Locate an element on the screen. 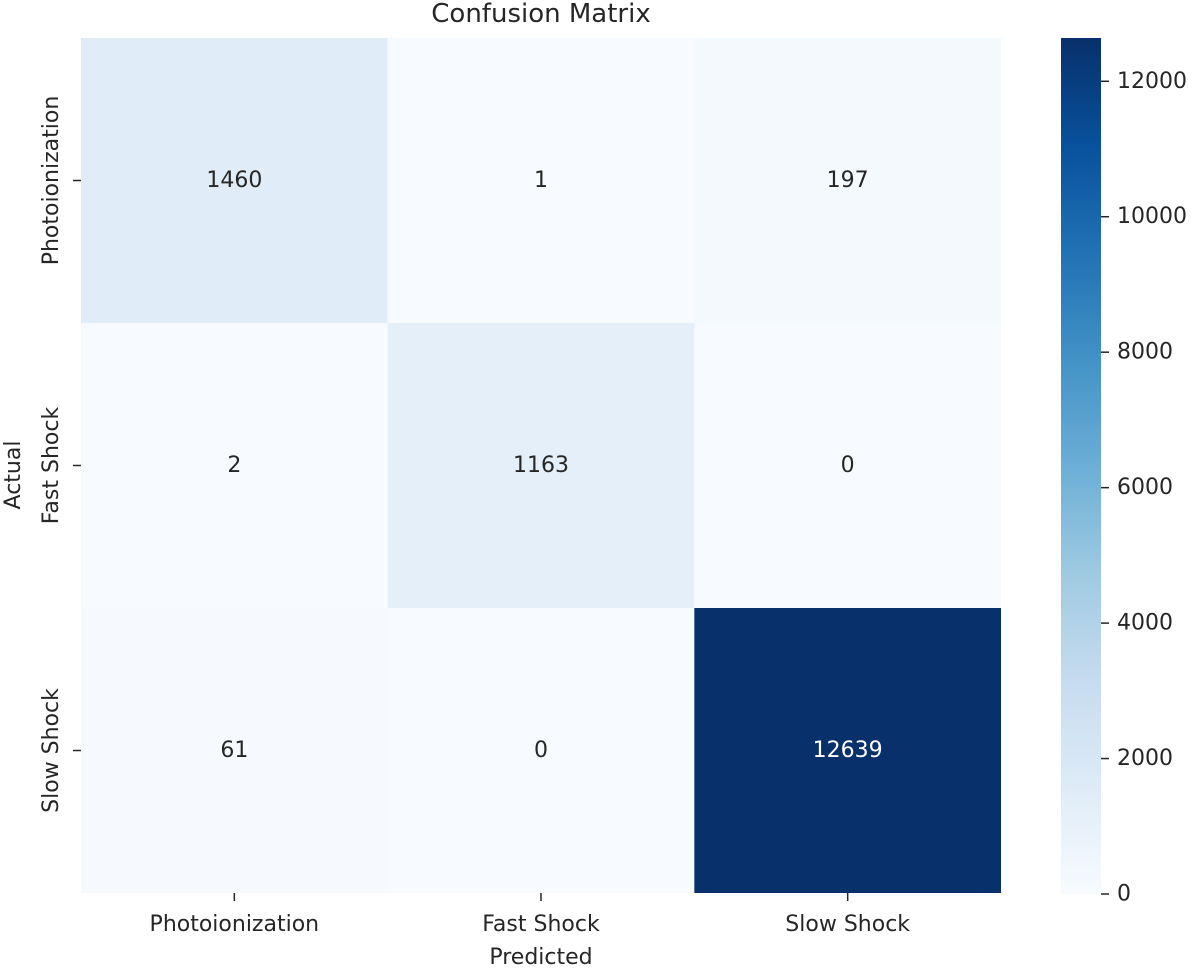 Image resolution: width=1200 pixels, height=968 pixels. y-axis-label: Actual is located at coordinates (13, 475).